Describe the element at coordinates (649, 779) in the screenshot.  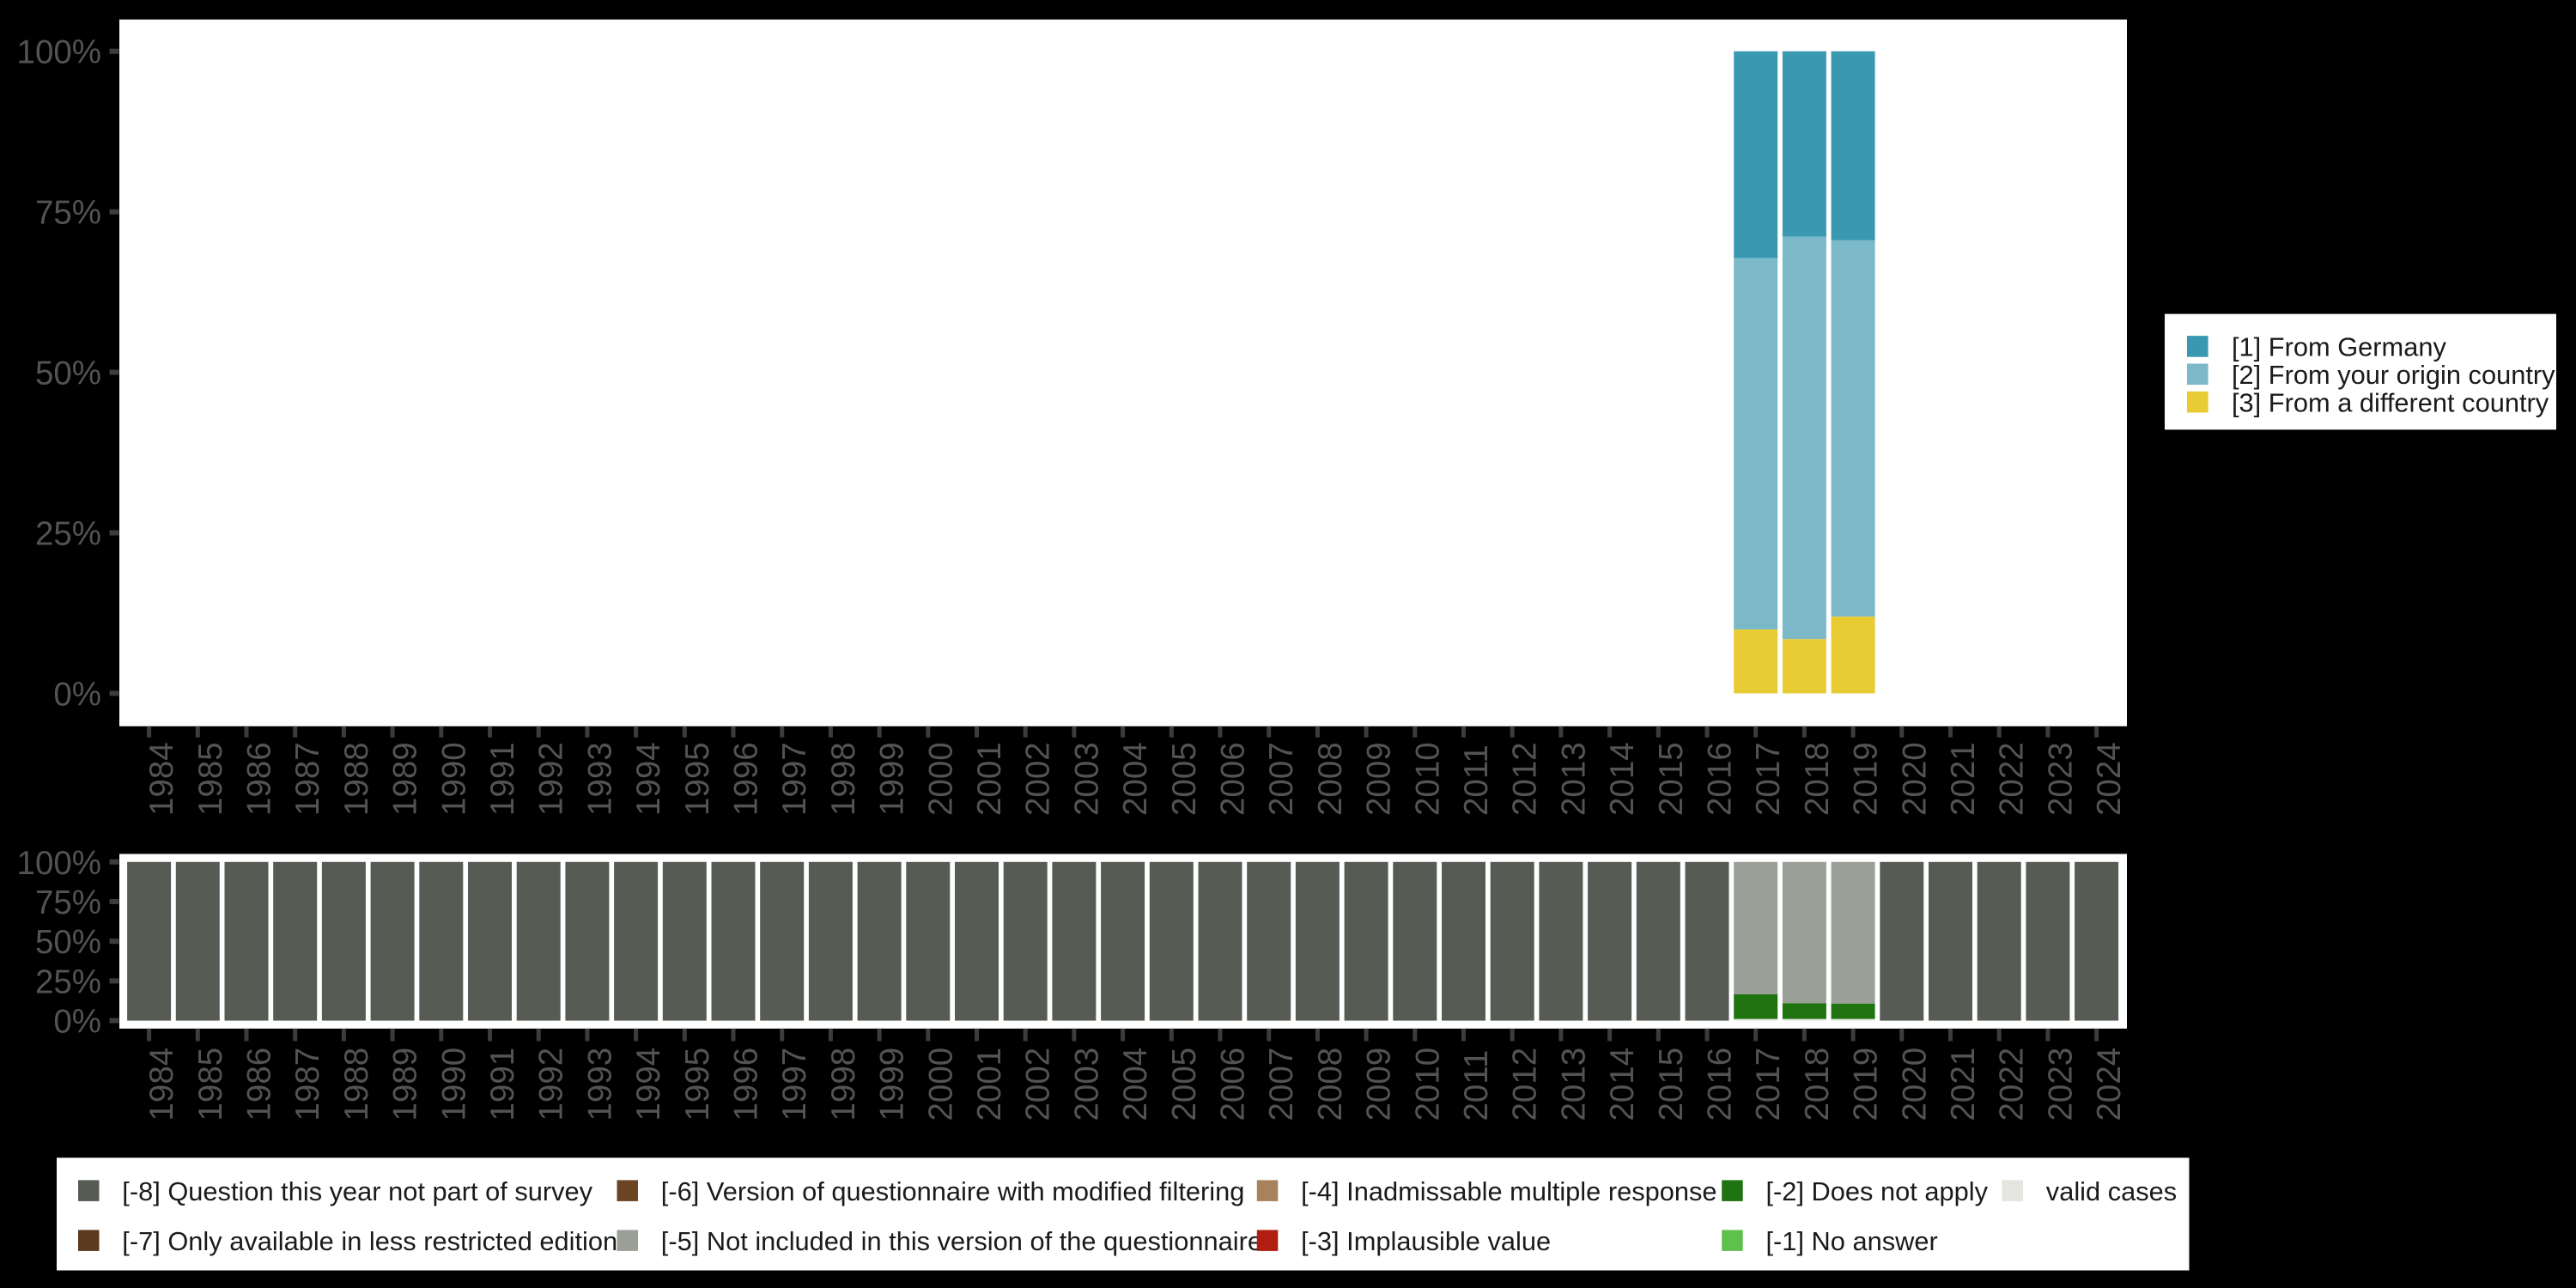
I see `svg-text: 1994` at that location.